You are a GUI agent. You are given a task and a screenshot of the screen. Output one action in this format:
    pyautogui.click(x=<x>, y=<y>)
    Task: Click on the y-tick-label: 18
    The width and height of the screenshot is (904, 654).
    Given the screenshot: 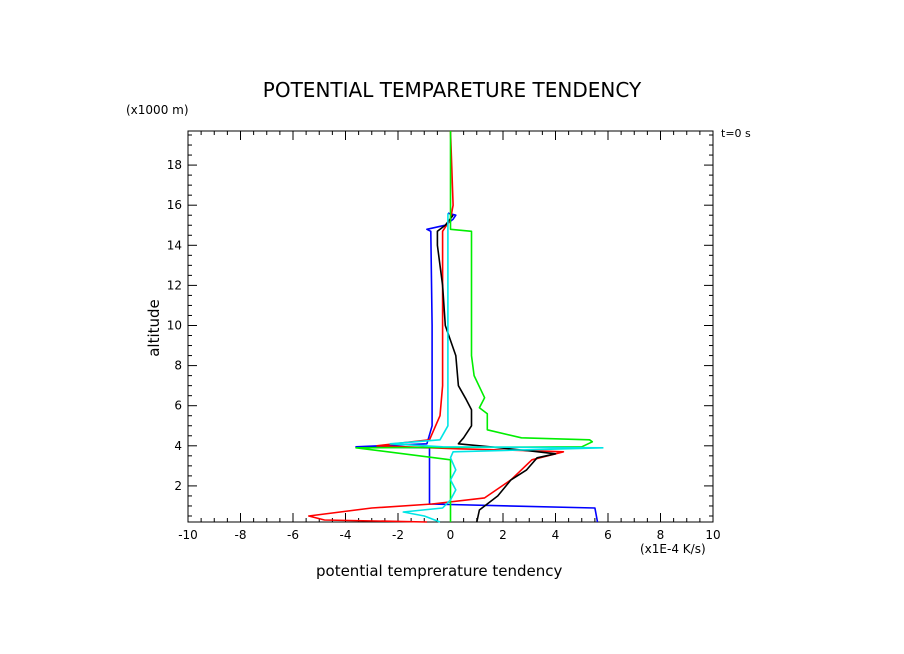 What is the action you would take?
    pyautogui.click(x=174, y=165)
    